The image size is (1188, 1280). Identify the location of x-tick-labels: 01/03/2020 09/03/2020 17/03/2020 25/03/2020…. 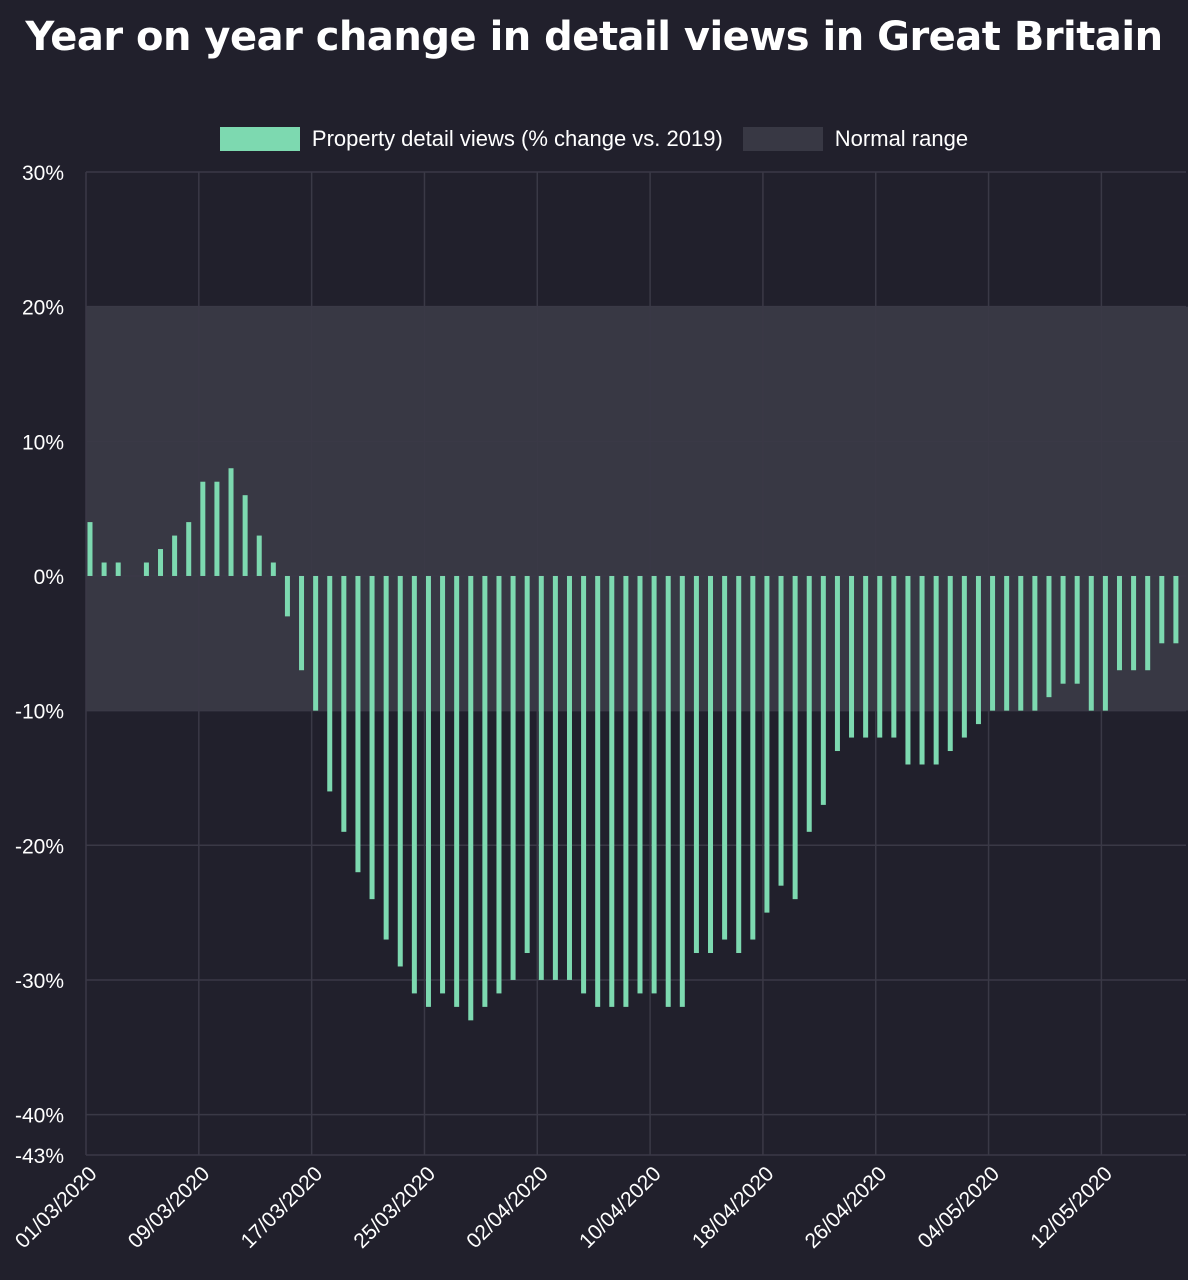
(564, 1207).